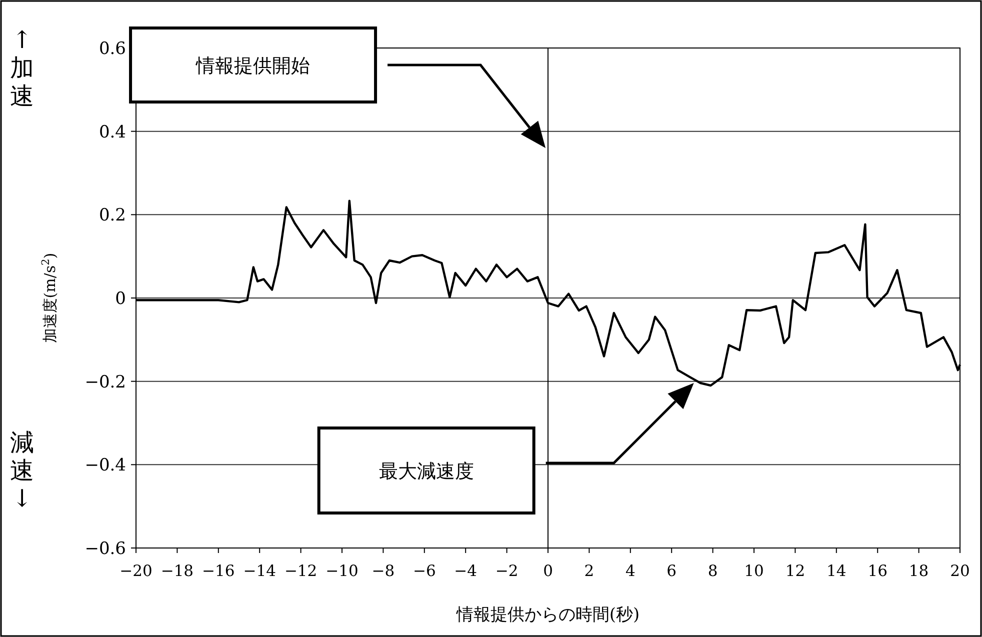 The image size is (982, 637). I want to click on annotation: 情報提供開始, so click(252, 66).